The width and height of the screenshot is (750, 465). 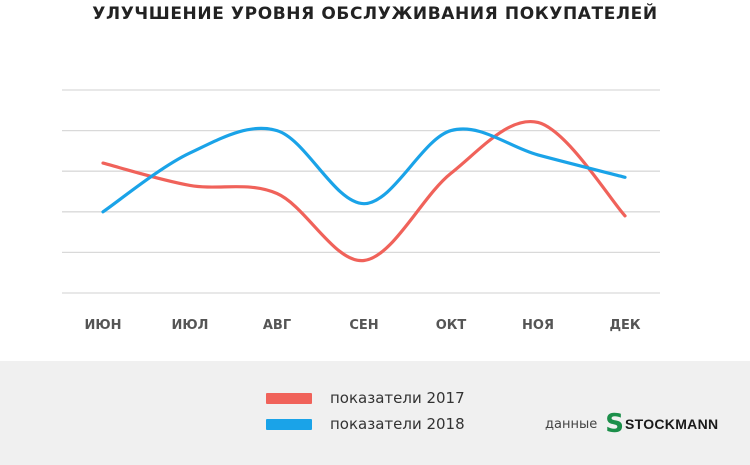 What do you see at coordinates (451, 325) in the screenshot?
I see `x-tick-label: ОКТ` at bounding box center [451, 325].